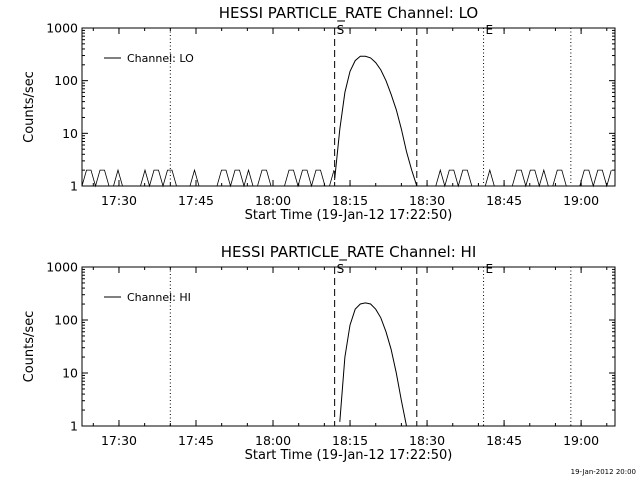 Image resolution: width=640 pixels, height=480 pixels. Describe the element at coordinates (159, 297) in the screenshot. I see `legend-label: Channel: HI` at that location.